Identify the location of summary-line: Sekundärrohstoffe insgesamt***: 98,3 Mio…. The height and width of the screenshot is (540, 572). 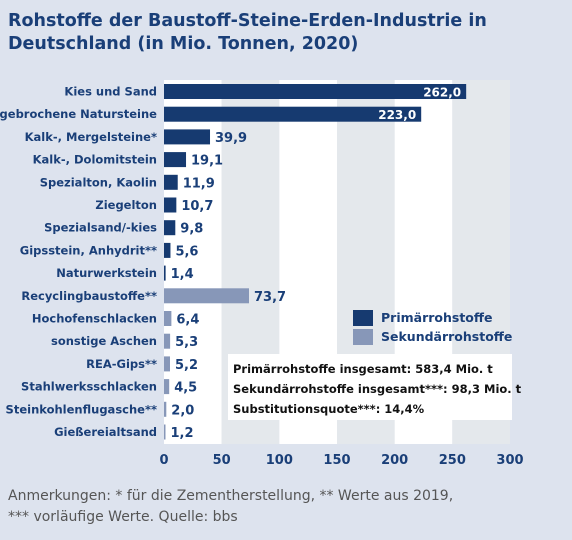
(377, 389).